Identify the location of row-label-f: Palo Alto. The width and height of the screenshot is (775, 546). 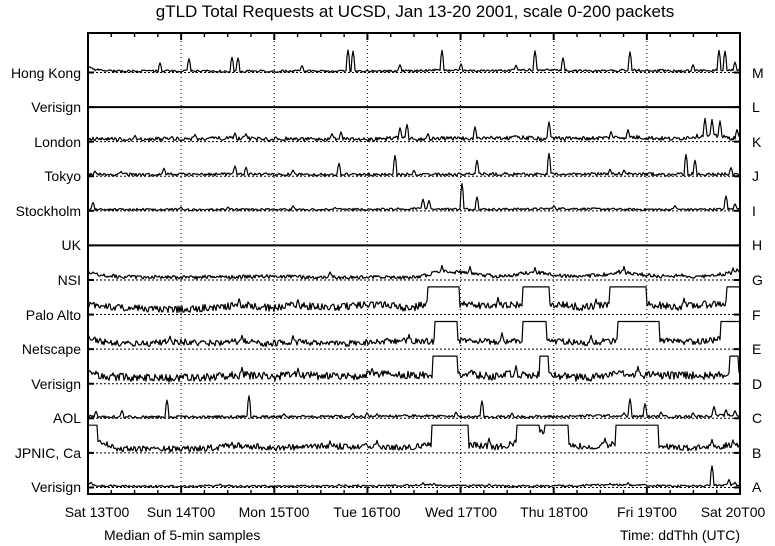
(53, 315).